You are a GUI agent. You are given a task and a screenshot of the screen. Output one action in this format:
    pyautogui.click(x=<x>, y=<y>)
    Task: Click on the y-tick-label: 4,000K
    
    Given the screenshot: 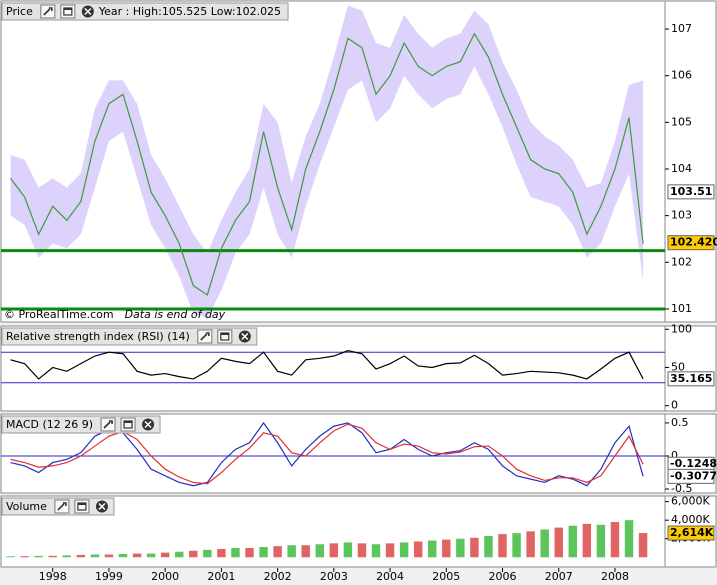 What is the action you would take?
    pyautogui.click(x=690, y=519)
    